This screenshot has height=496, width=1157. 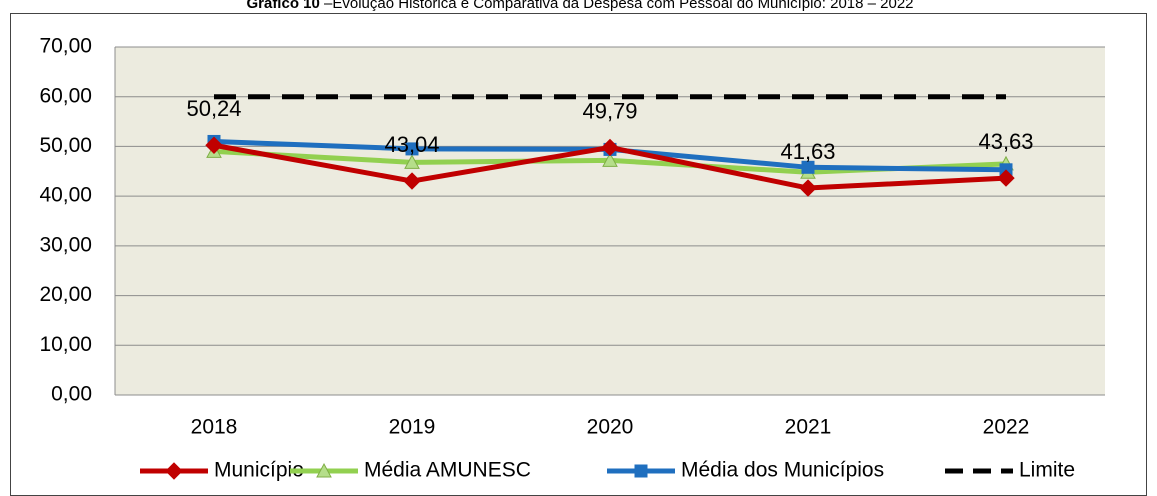 I want to click on y-tick-label: 40,00, so click(x=65, y=195).